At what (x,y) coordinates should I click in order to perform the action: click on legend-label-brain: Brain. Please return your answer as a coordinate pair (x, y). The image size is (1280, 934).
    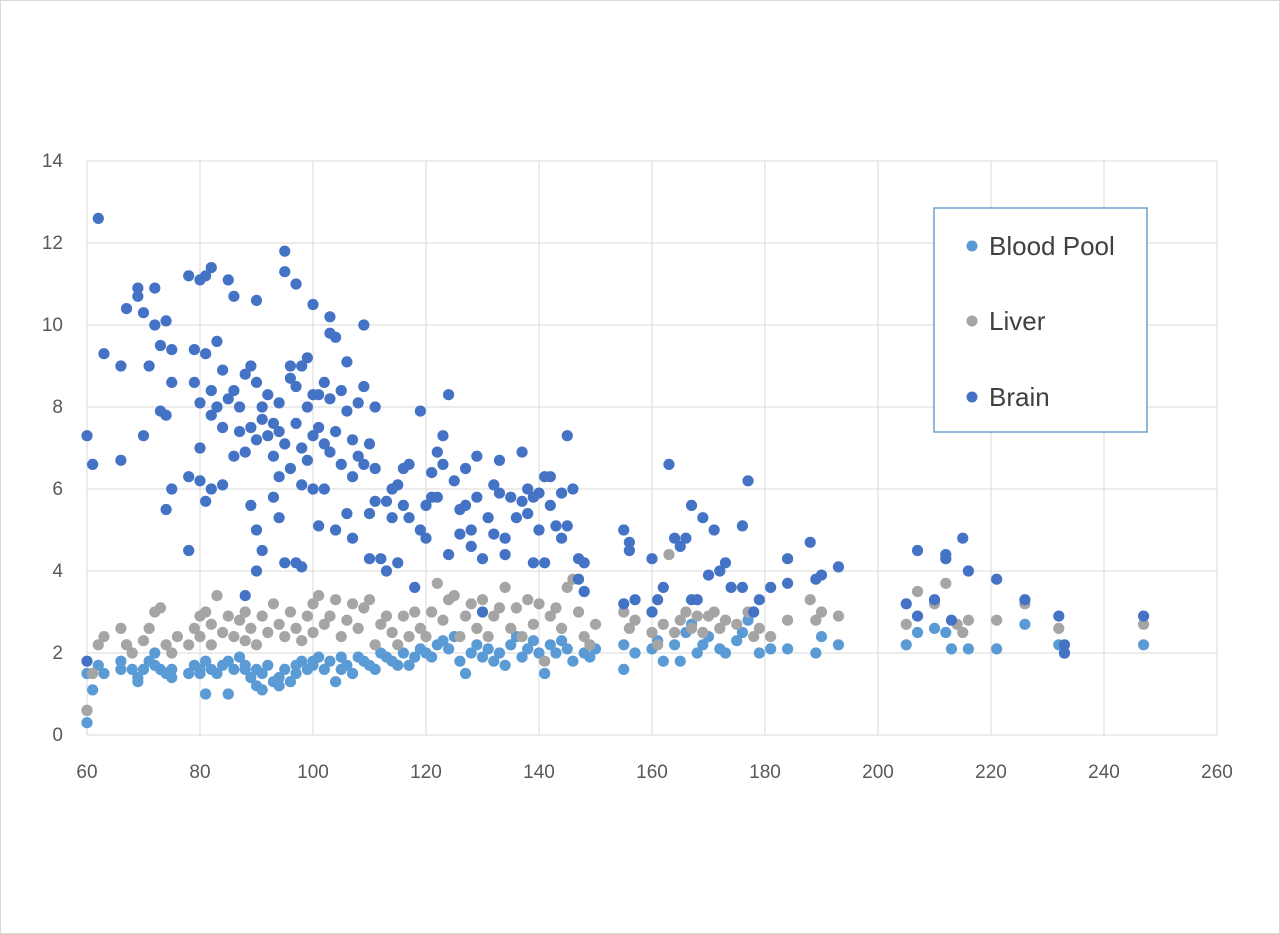
    Looking at the image, I should click on (1019, 397).